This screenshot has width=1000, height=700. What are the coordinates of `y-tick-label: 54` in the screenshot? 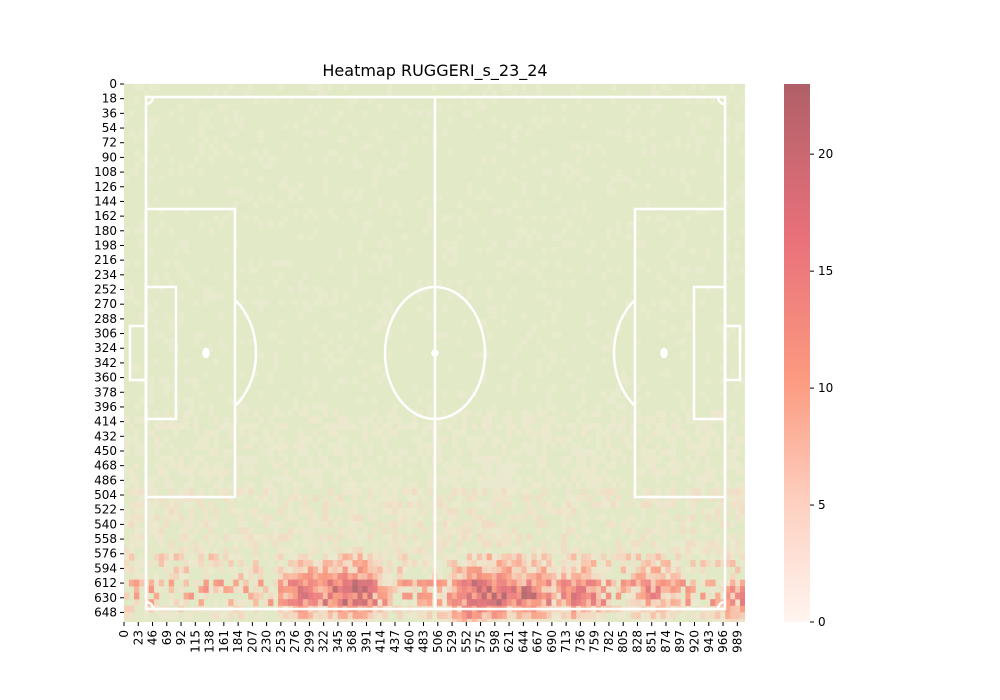 It's located at (109, 128).